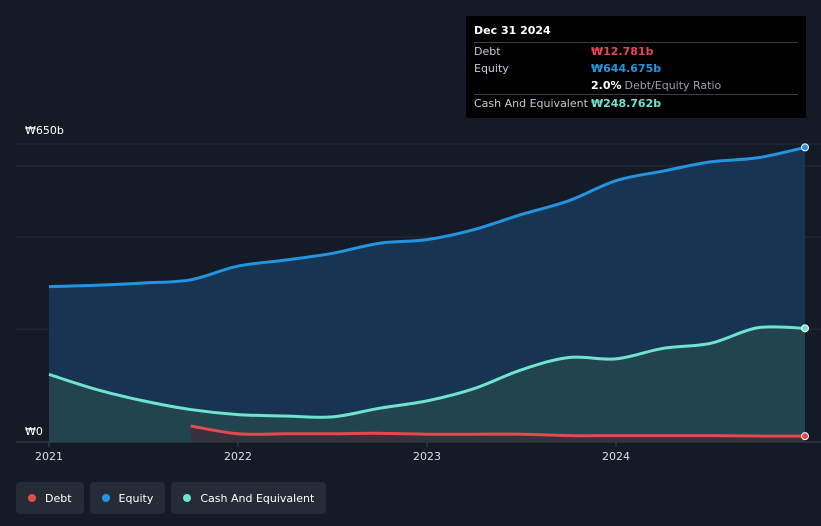 This screenshot has height=526, width=821. I want to click on cash-and-equivalent-end-marker, so click(805, 328).